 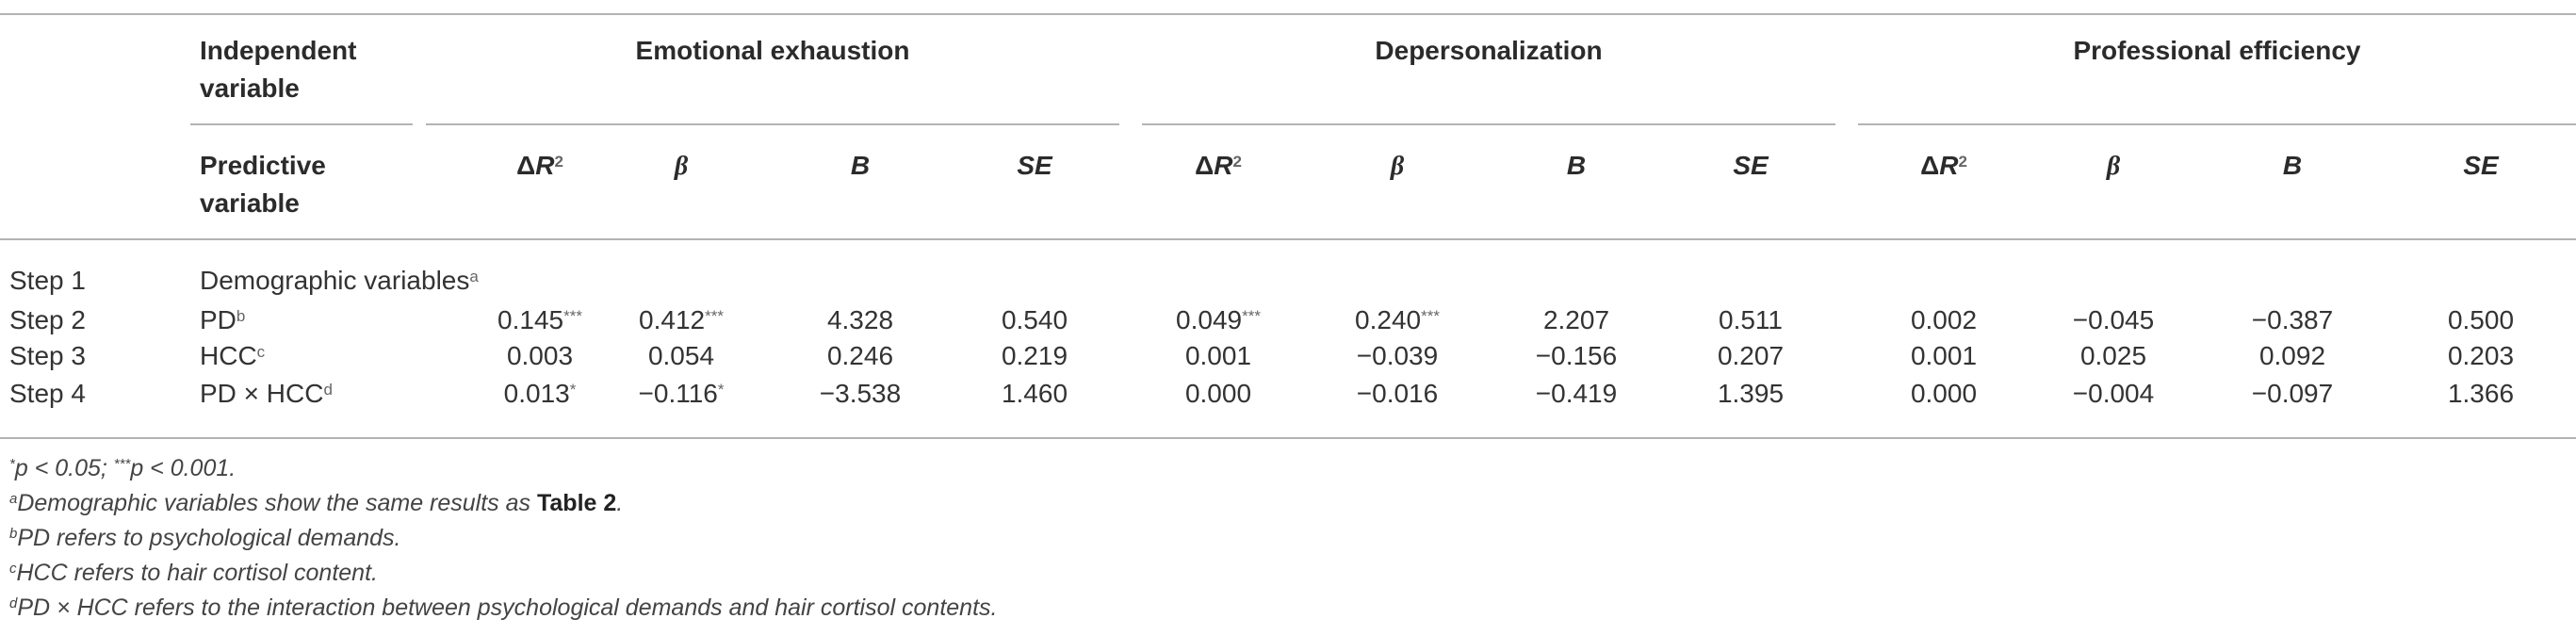 I want to click on cell-value: 0.054, so click(x=681, y=355).